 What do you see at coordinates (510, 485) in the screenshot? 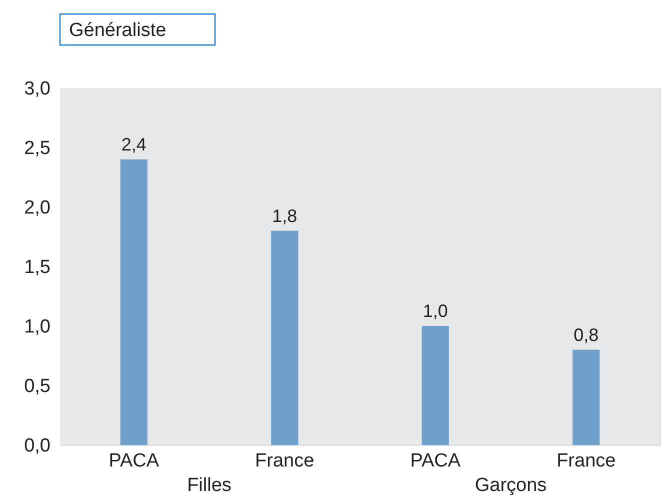
I see `text: Garçons` at bounding box center [510, 485].